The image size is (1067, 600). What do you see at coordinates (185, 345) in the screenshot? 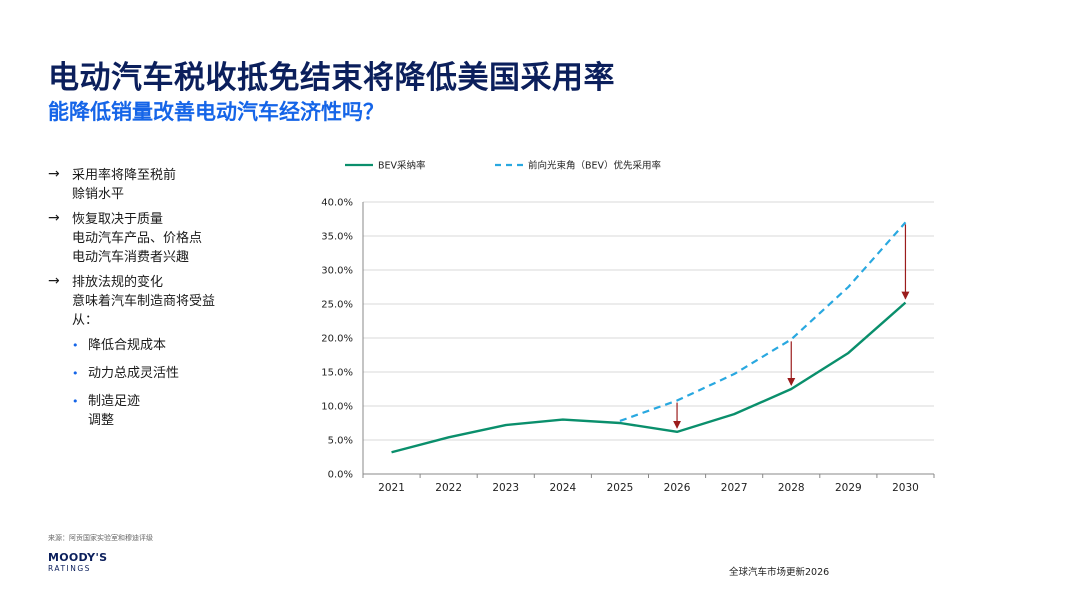
I see `sub-bullet-item: • 降低合规成本` at bounding box center [185, 345].